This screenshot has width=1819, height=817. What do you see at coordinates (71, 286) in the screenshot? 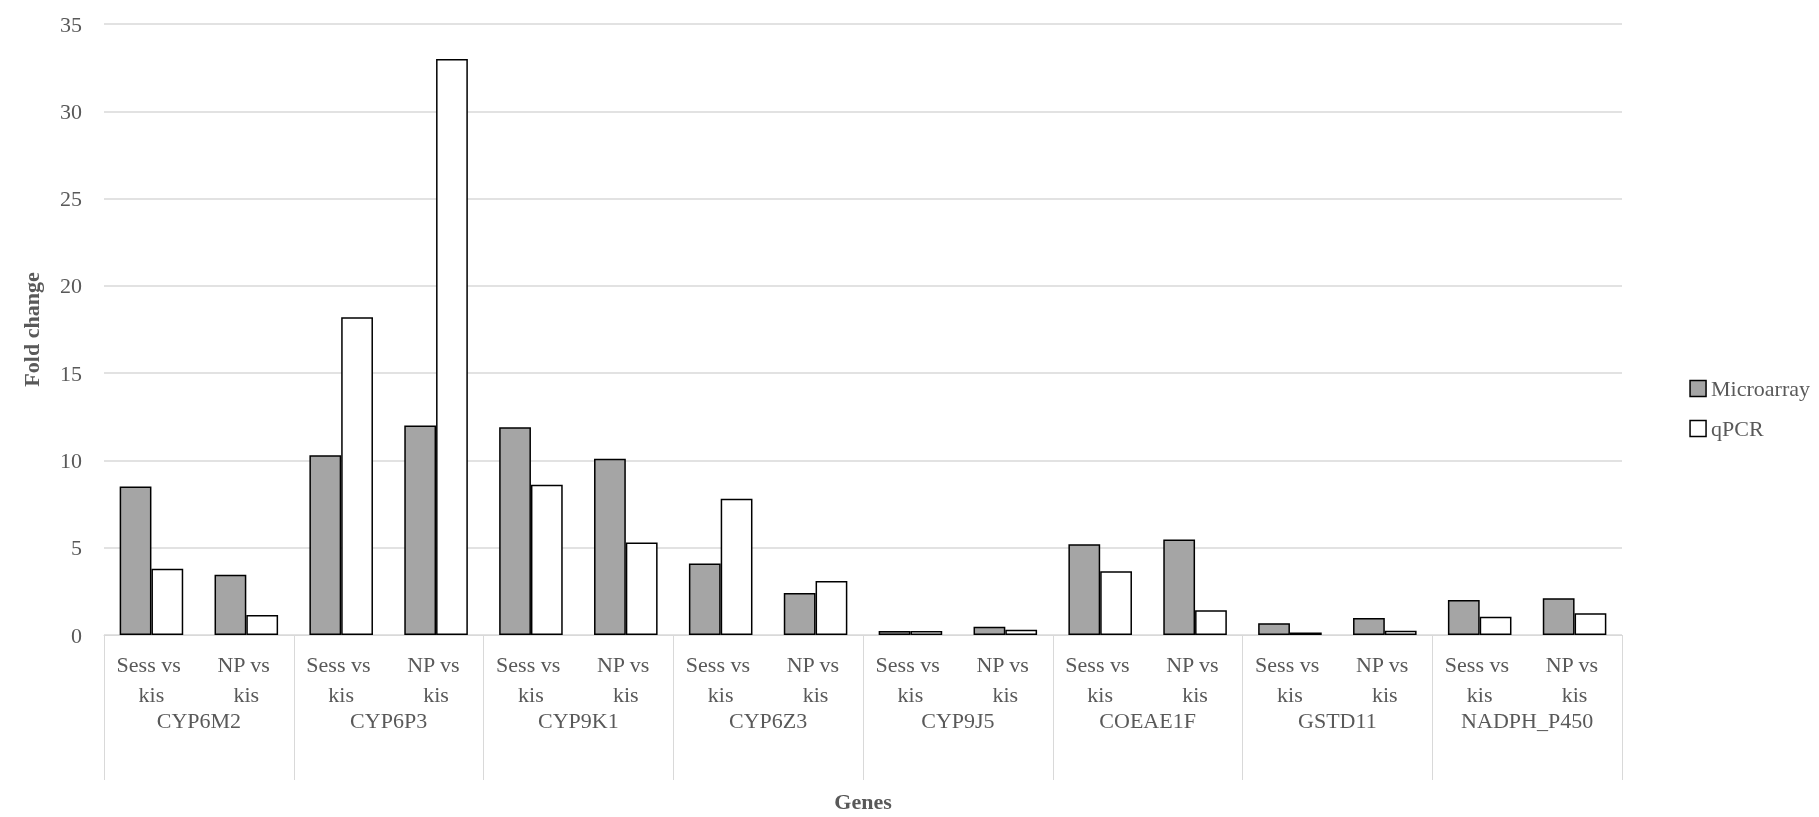
I see `y-tick-label: 20` at bounding box center [71, 286].